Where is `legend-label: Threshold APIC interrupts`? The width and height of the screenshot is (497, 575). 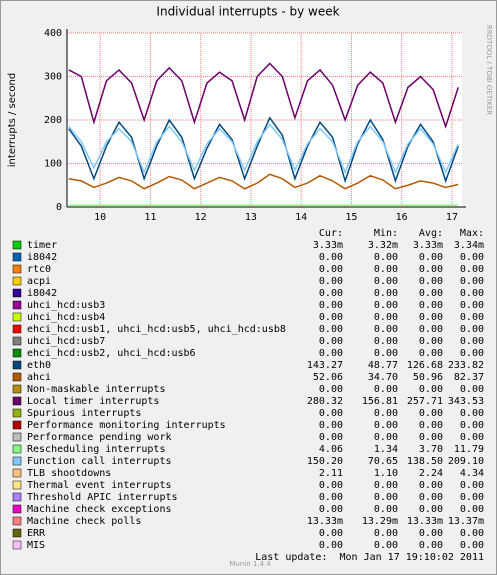
legend-label: Threshold APIC interrupts is located at coordinates (102, 497).